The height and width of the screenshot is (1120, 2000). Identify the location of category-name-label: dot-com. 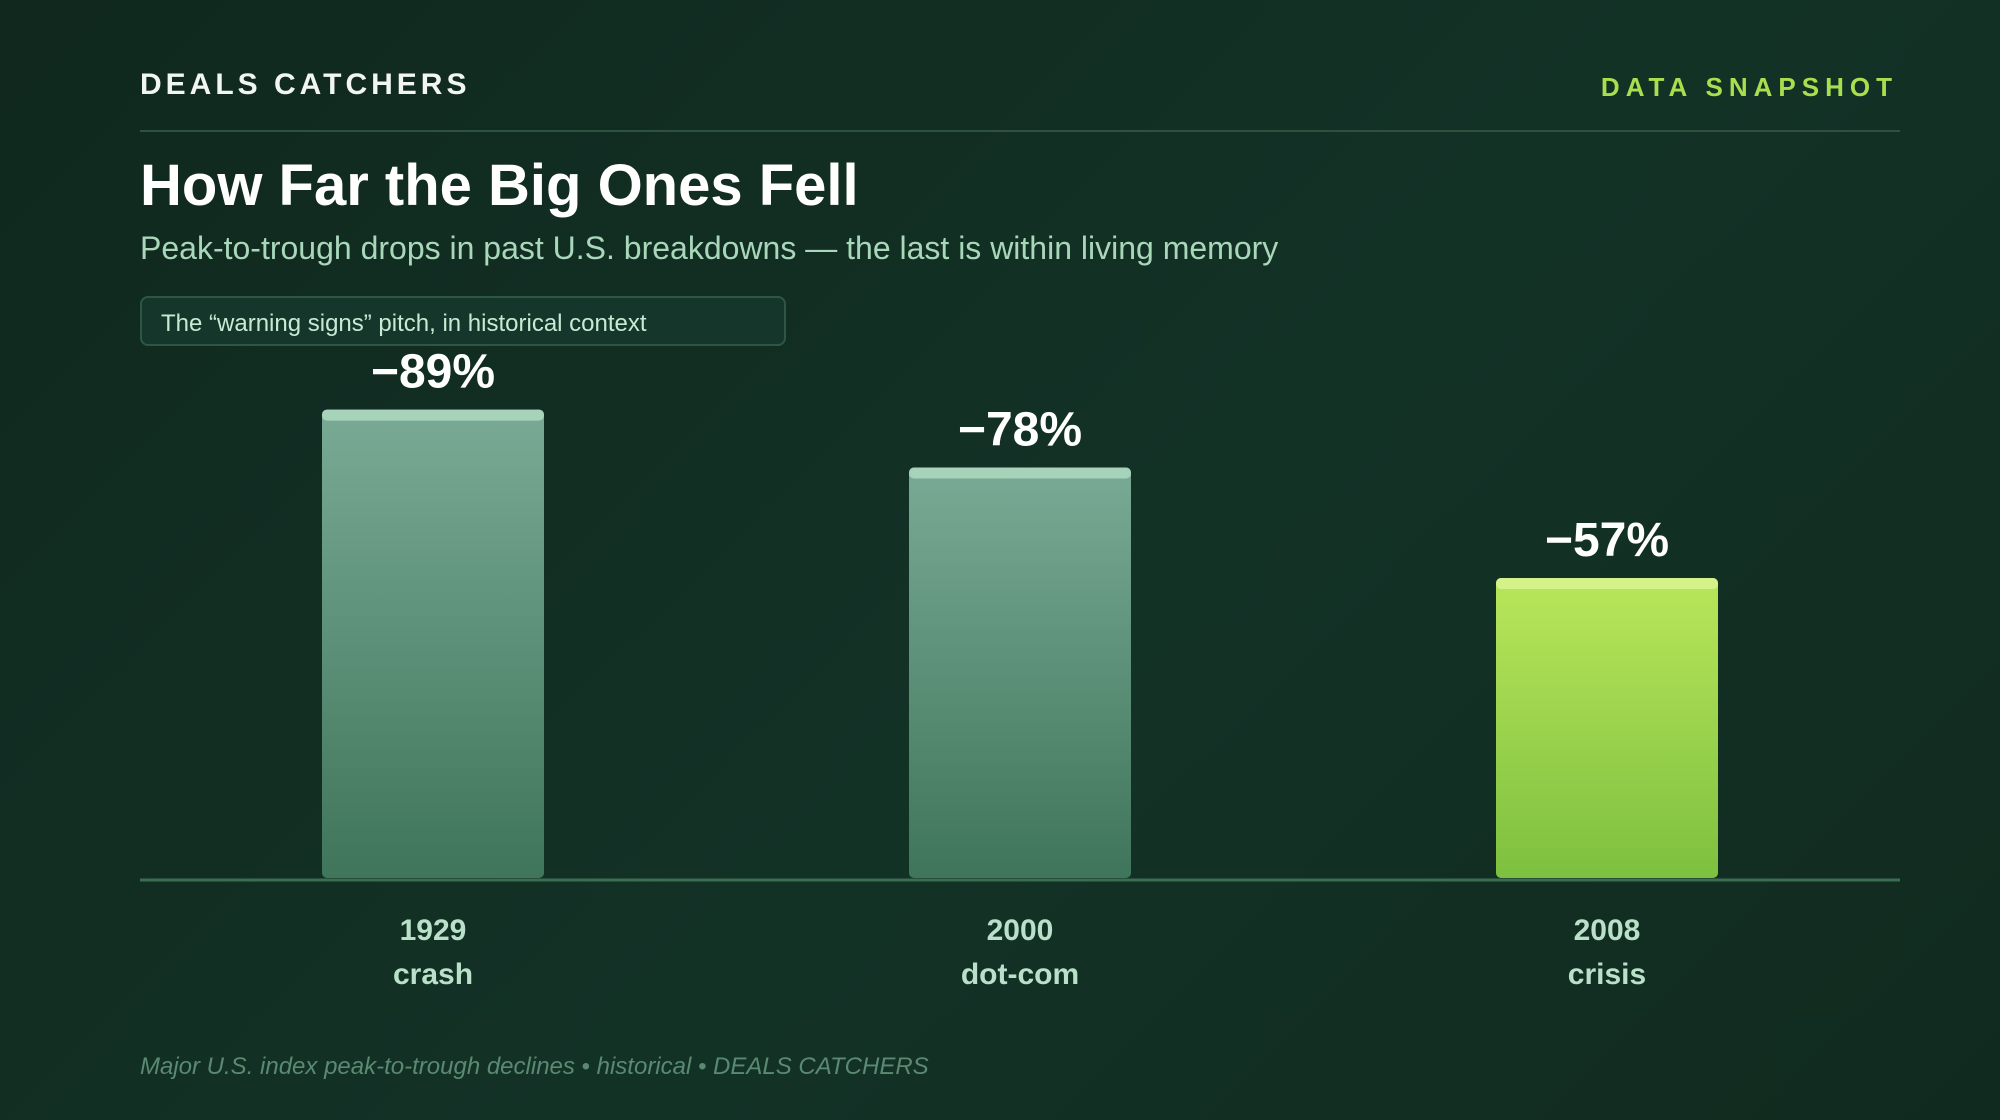
(1020, 974).